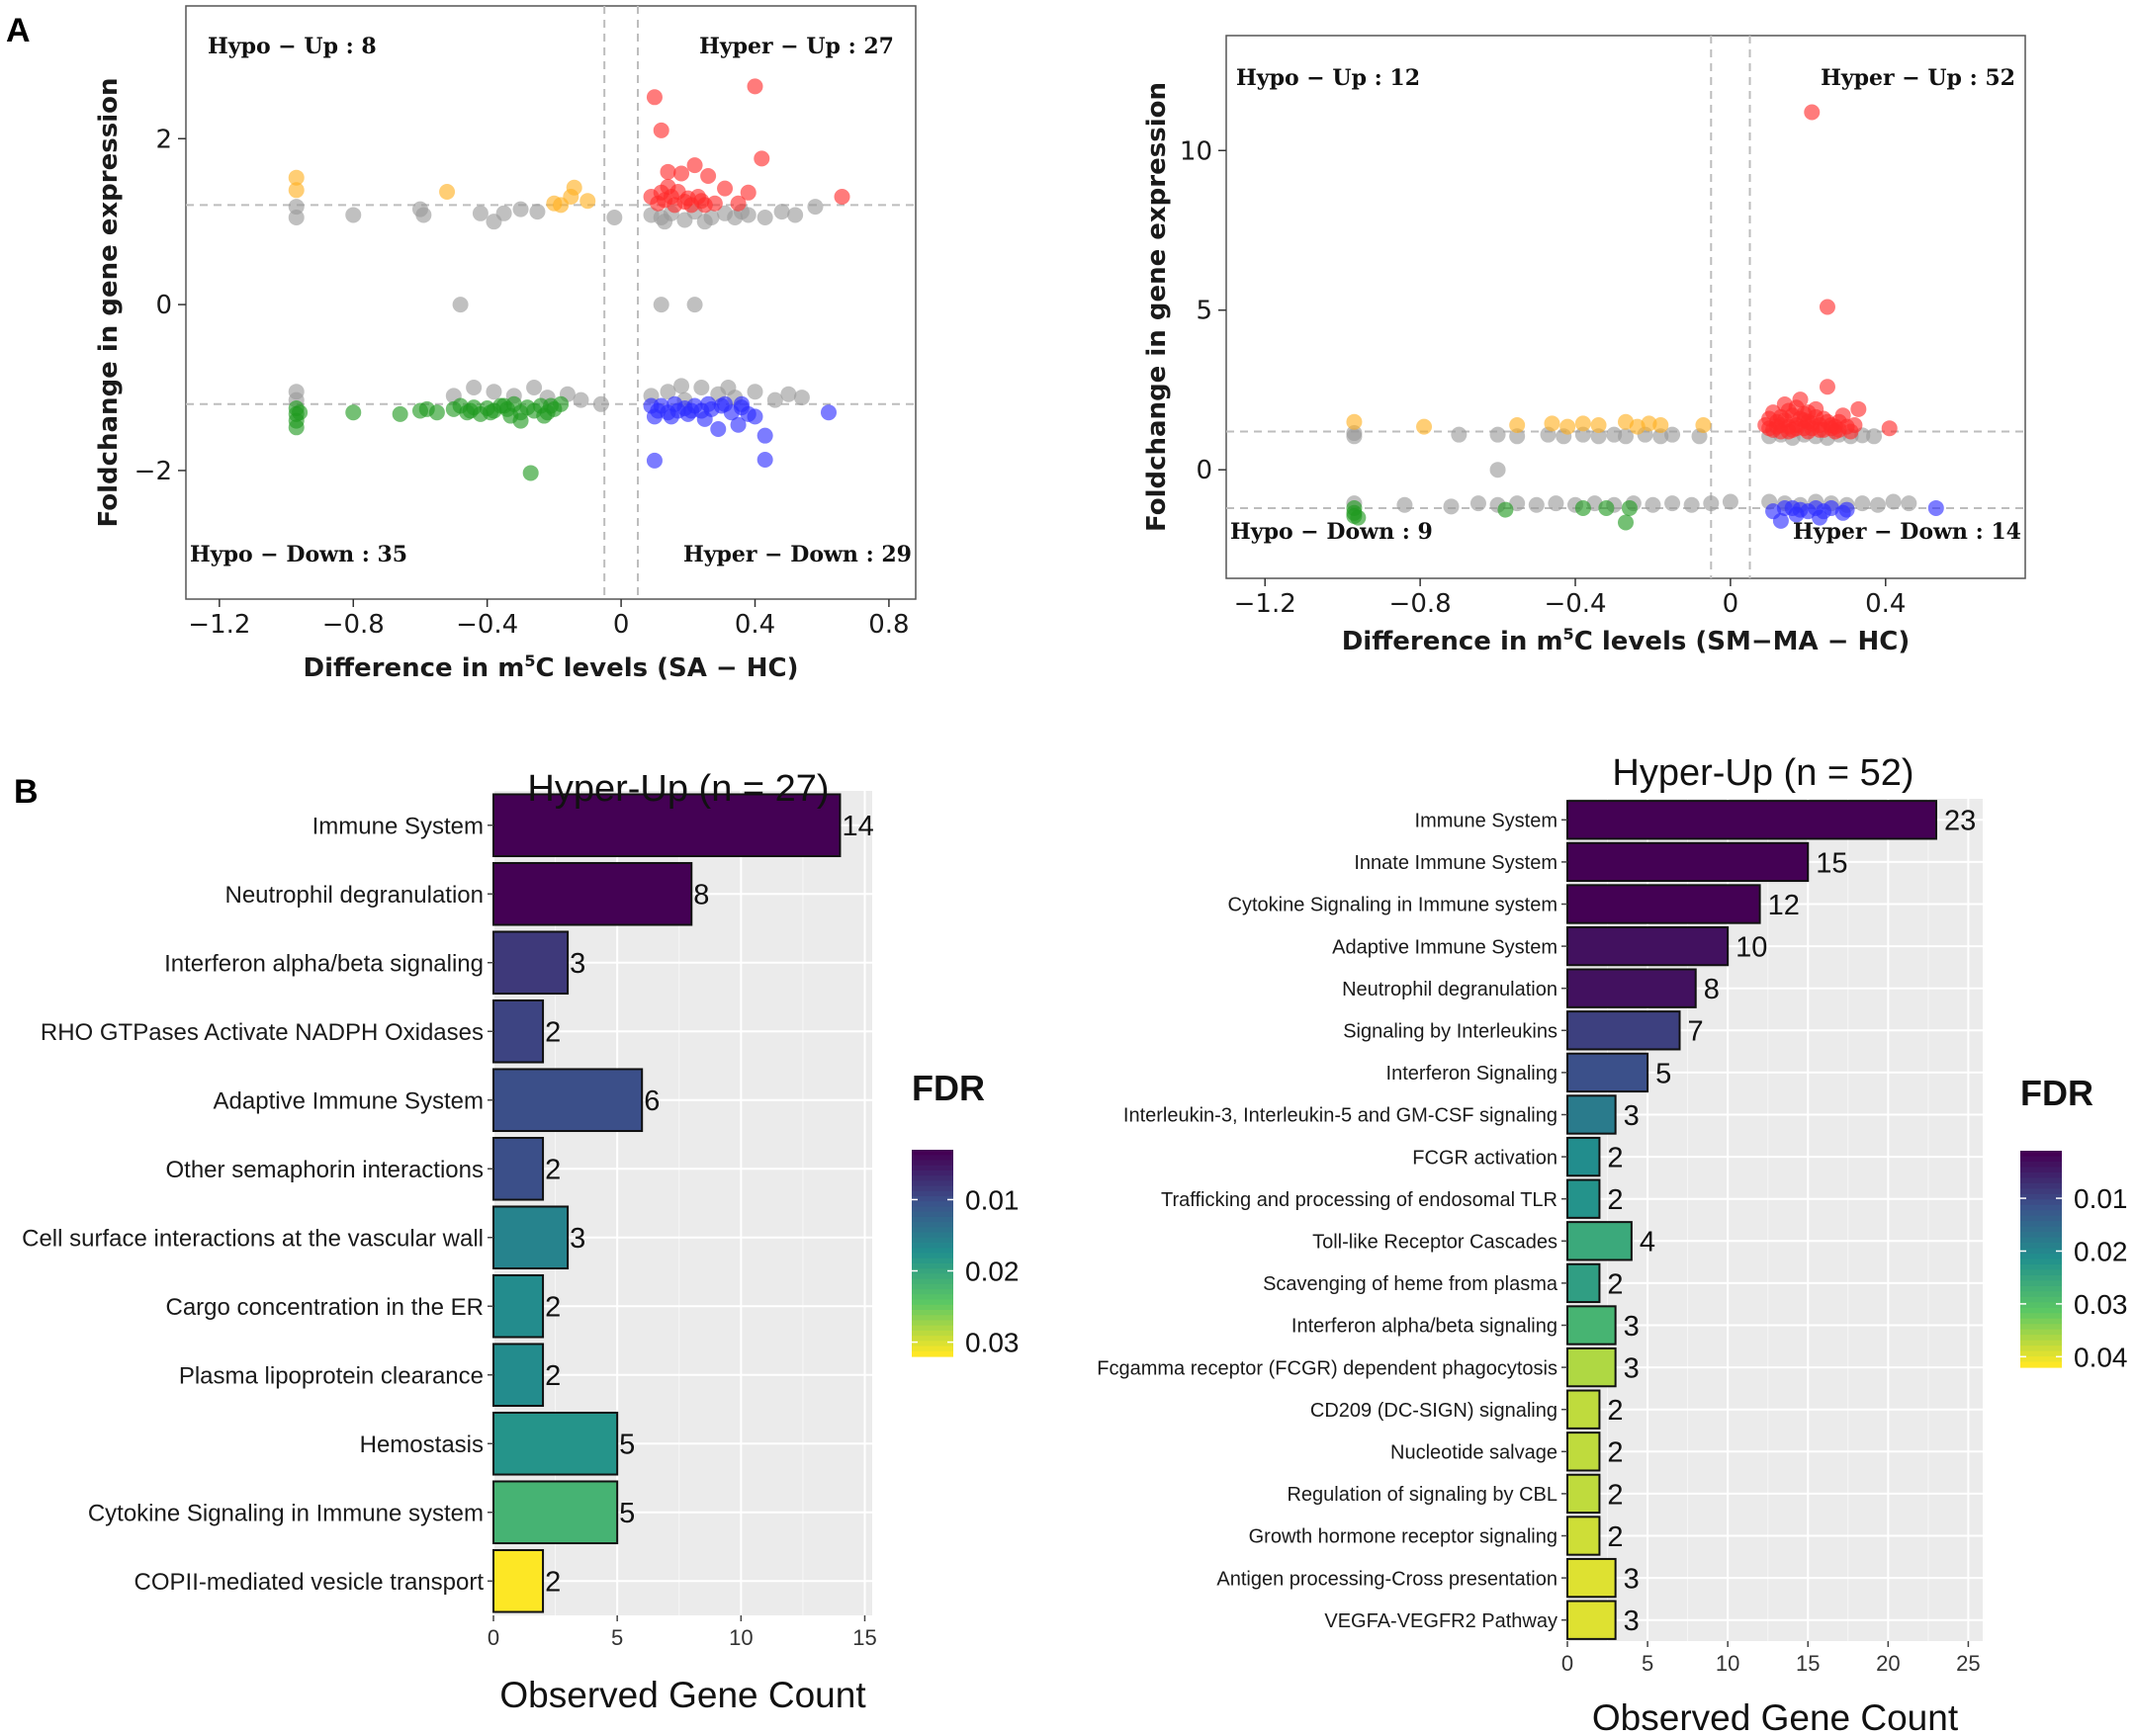  What do you see at coordinates (2101, 1357) in the screenshot?
I see `colorbar-label: 0.04` at bounding box center [2101, 1357].